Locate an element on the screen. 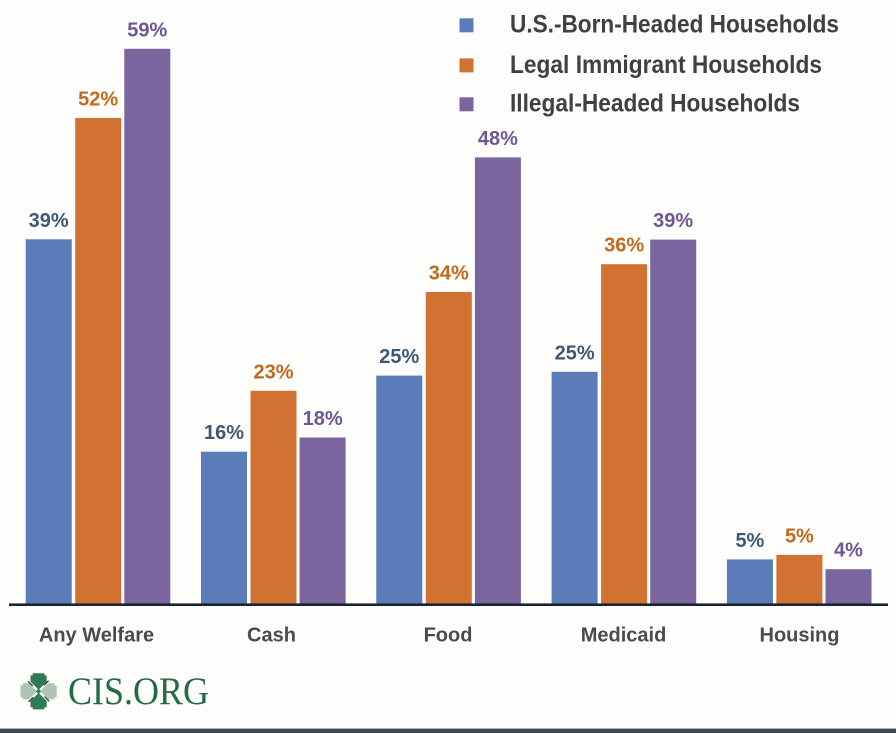  svg-text: 59% is located at coordinates (147, 30).